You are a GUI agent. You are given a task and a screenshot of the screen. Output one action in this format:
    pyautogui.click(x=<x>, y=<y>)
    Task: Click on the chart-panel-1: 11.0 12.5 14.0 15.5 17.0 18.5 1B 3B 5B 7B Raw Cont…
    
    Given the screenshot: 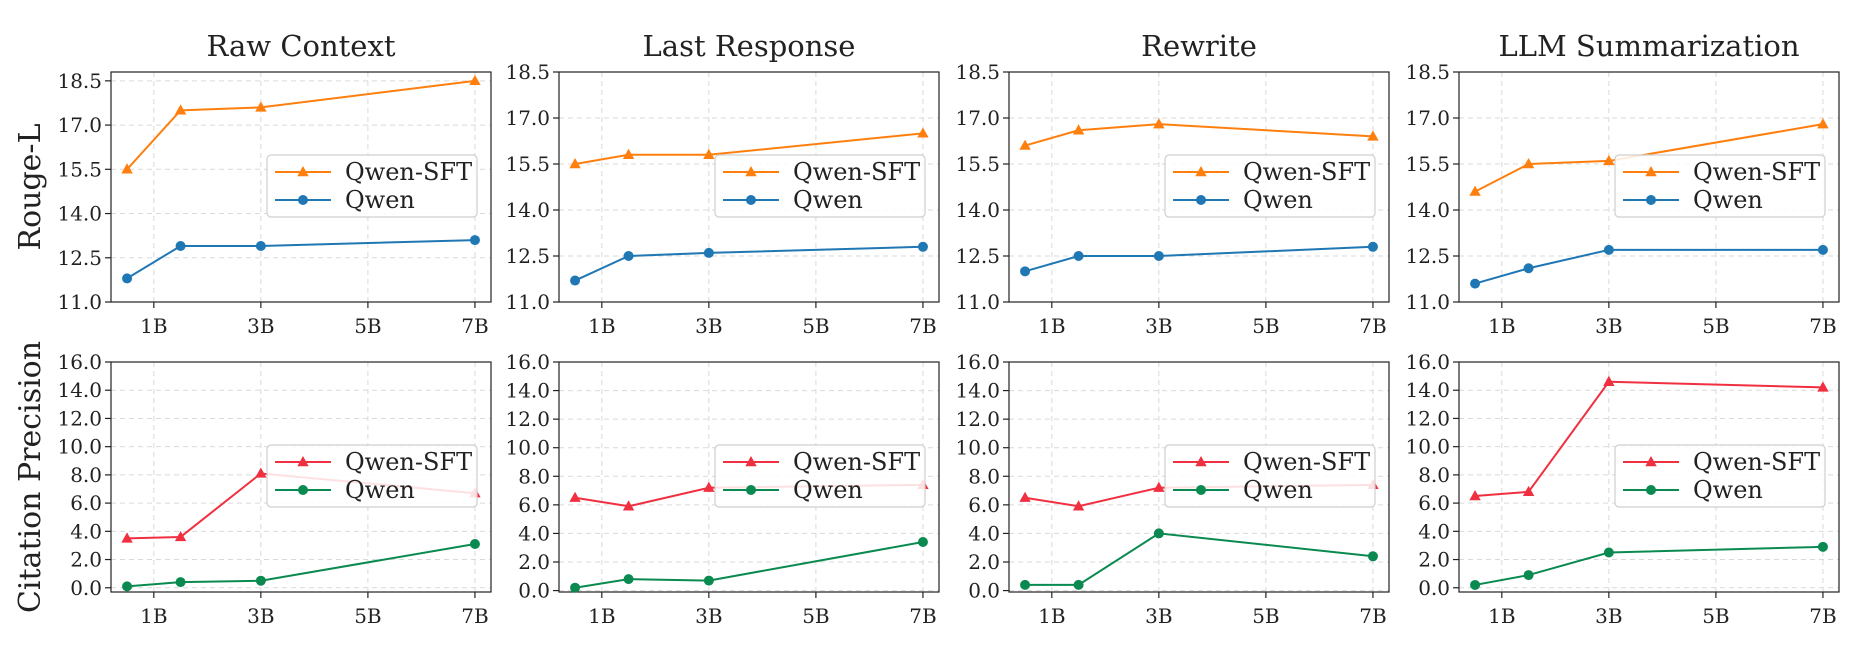 What is the action you would take?
    pyautogui.click(x=252, y=183)
    